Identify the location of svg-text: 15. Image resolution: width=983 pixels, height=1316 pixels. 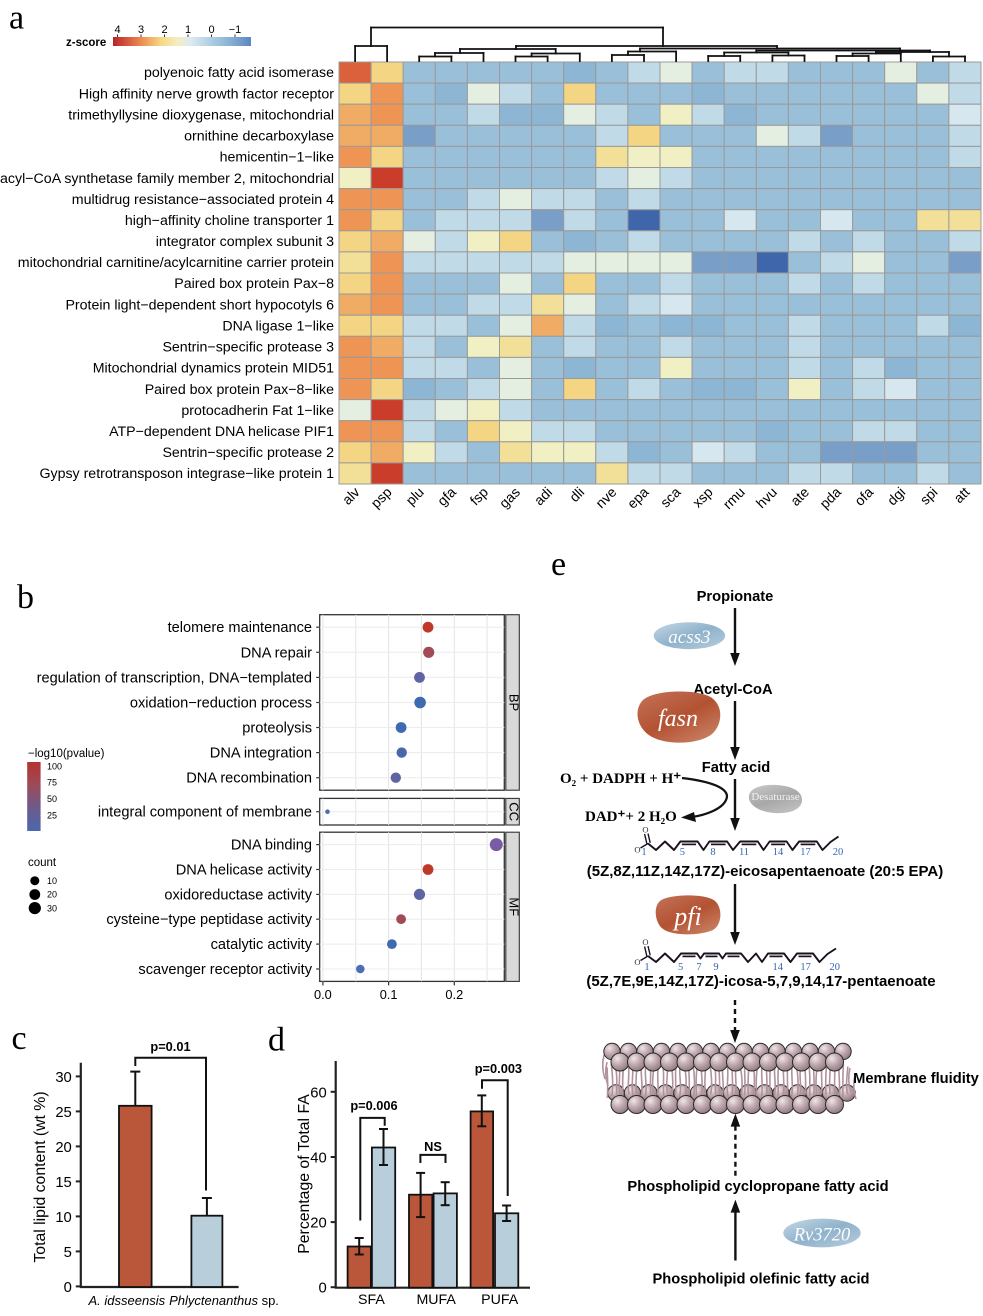
(63, 1183).